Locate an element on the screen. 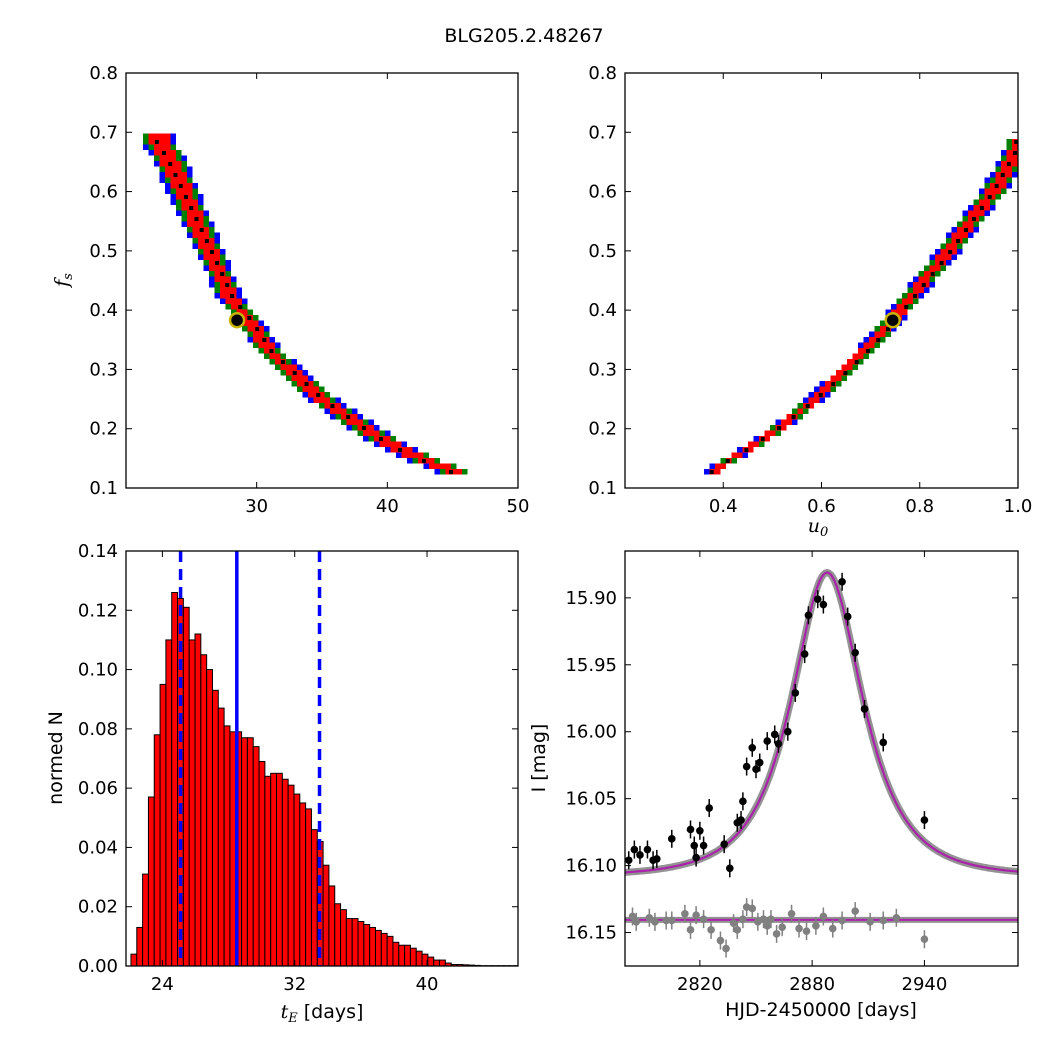 The image size is (1050, 1050). y-axis-label: fs is located at coordinates (63, 281).